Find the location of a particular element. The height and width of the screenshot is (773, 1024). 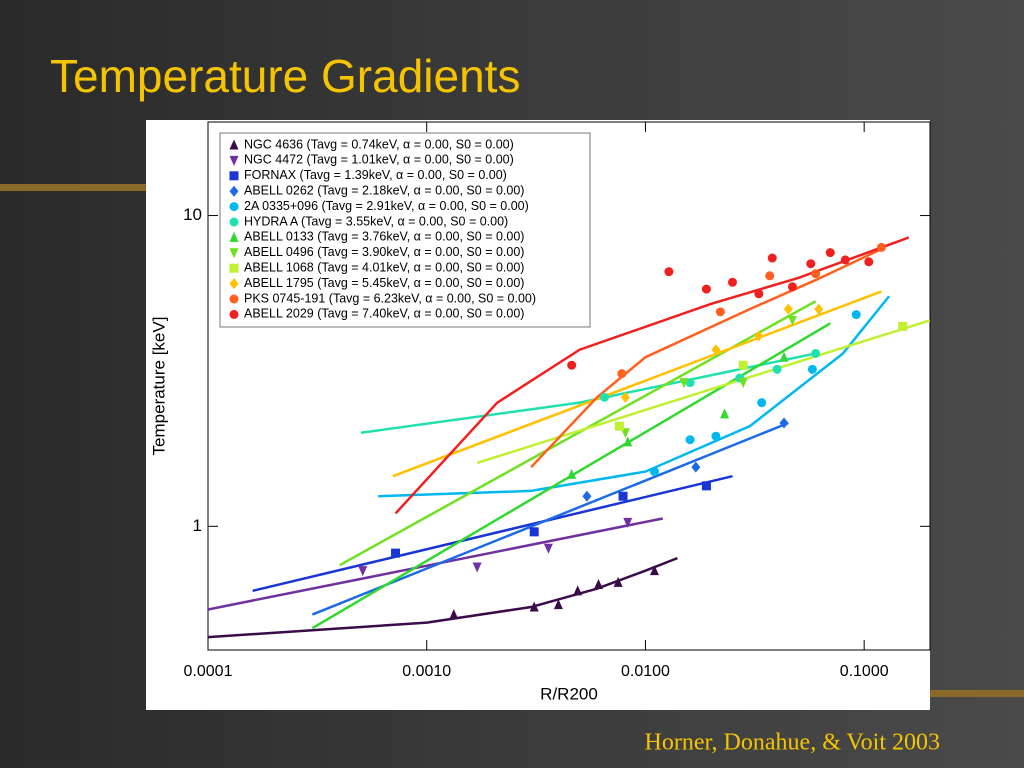

y-tick-label: 10 is located at coordinates (192, 214).